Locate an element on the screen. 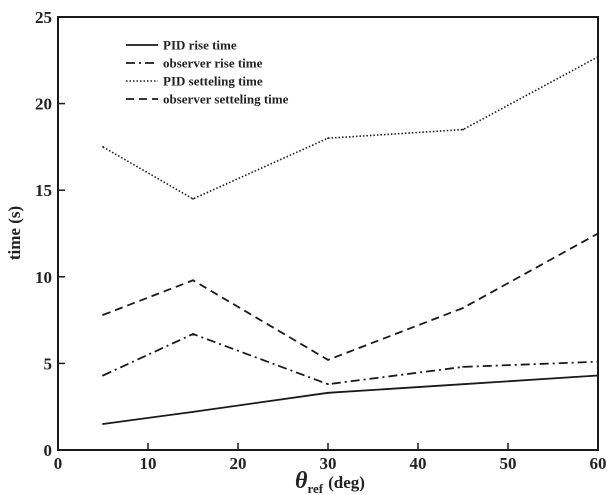 This screenshot has width=608, height=495. y-tick-label: 20 is located at coordinates (43, 104).